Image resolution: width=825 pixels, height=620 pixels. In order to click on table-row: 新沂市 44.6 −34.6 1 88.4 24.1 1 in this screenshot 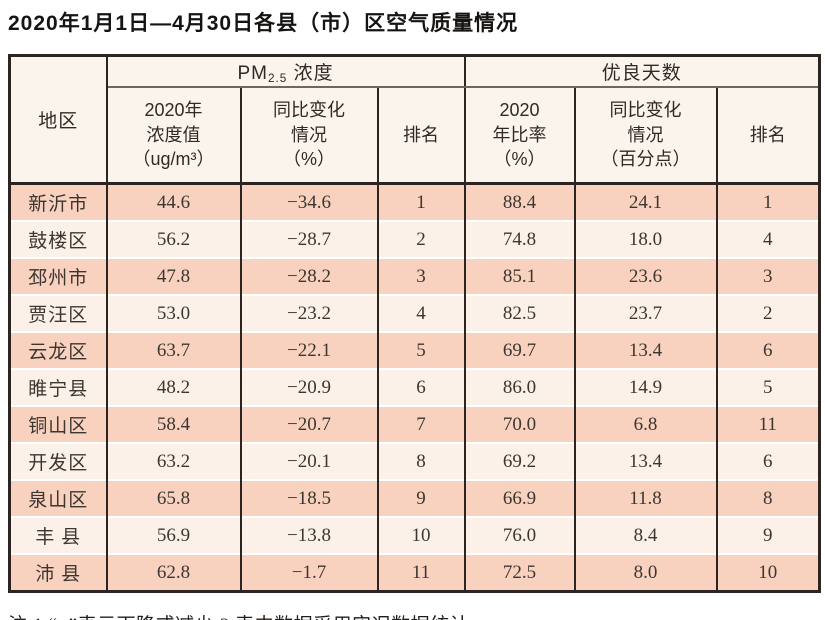, I will do `click(414, 201)`.